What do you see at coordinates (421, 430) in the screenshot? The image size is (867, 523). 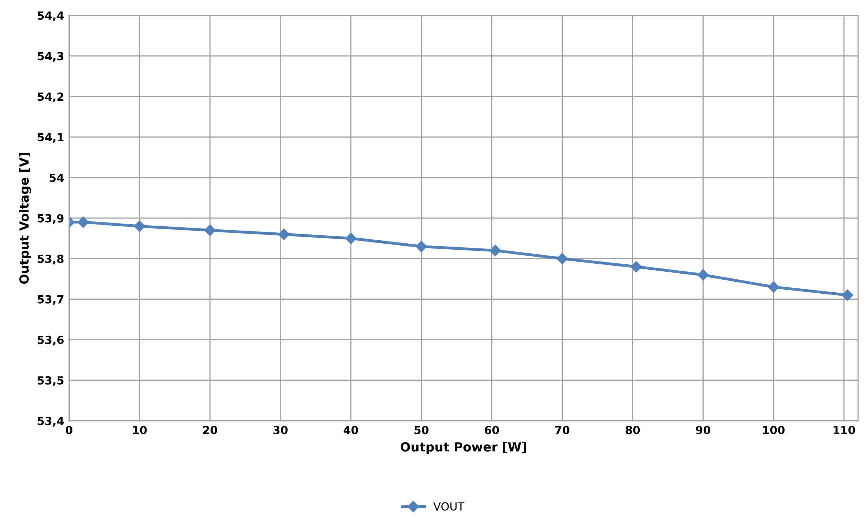 I see `x-tick-label: 50` at bounding box center [421, 430].